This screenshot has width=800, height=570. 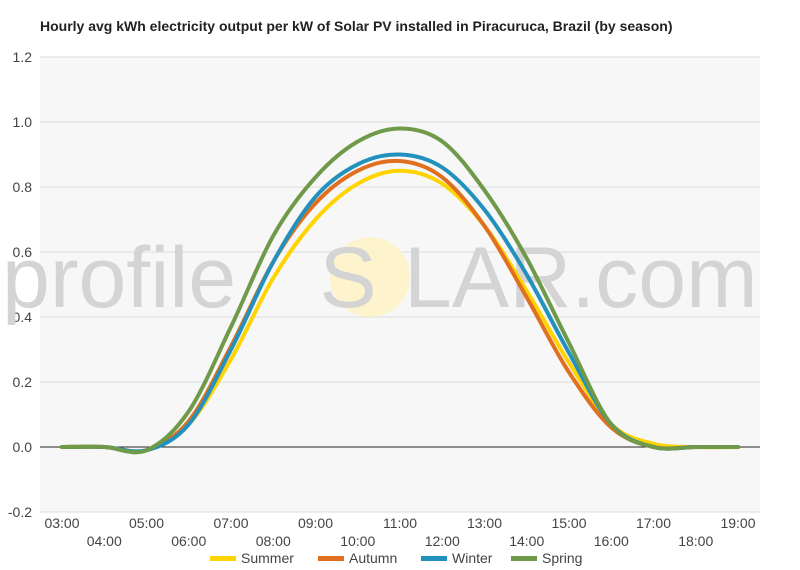 I want to click on x-tick-label: 07:00, so click(x=230, y=523).